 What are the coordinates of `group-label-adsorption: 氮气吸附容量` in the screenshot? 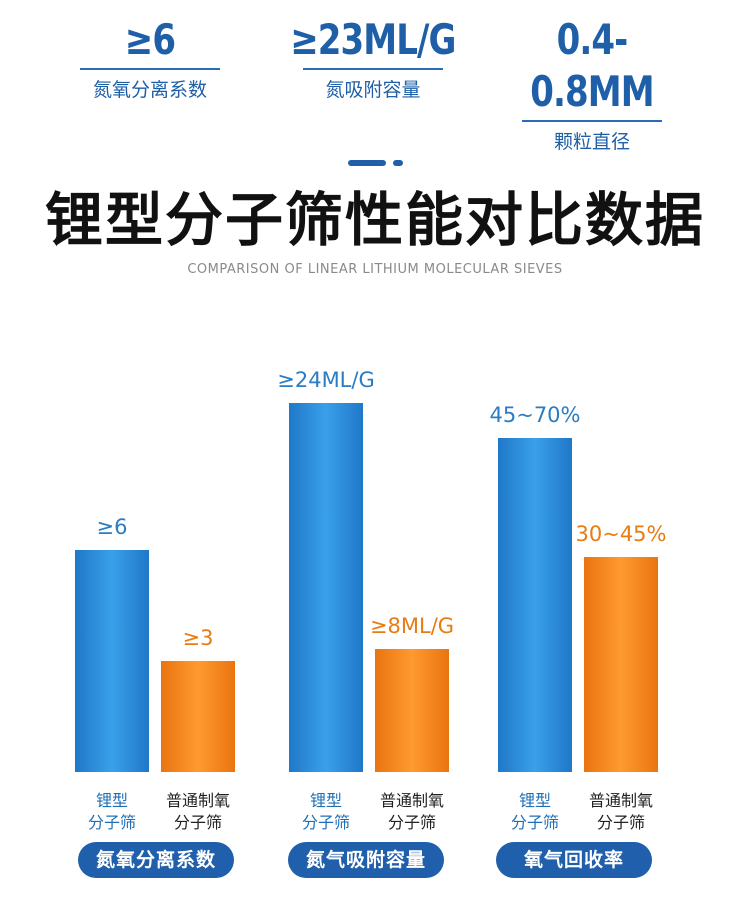 It's located at (366, 860).